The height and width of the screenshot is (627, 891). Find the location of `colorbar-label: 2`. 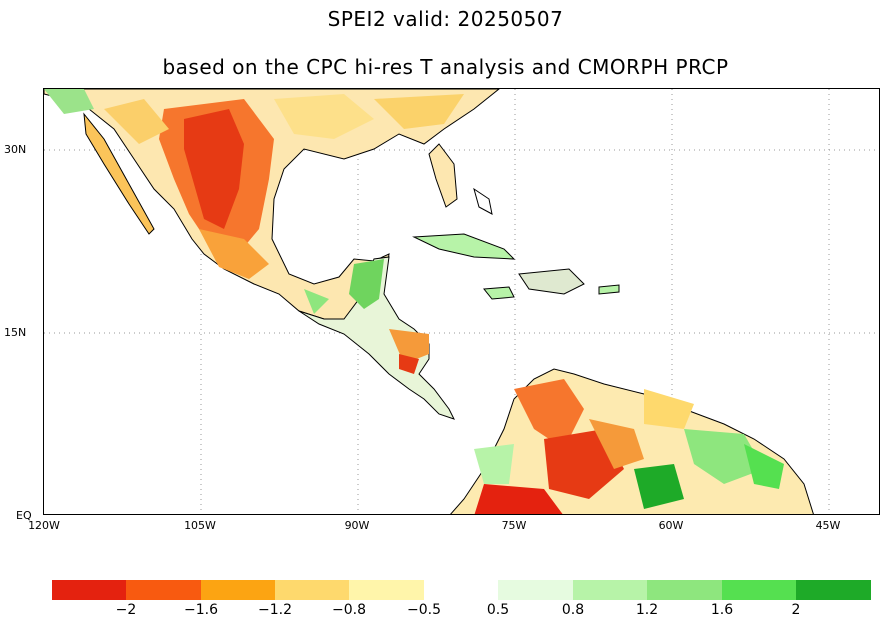

colorbar-label: 2 is located at coordinates (796, 610).